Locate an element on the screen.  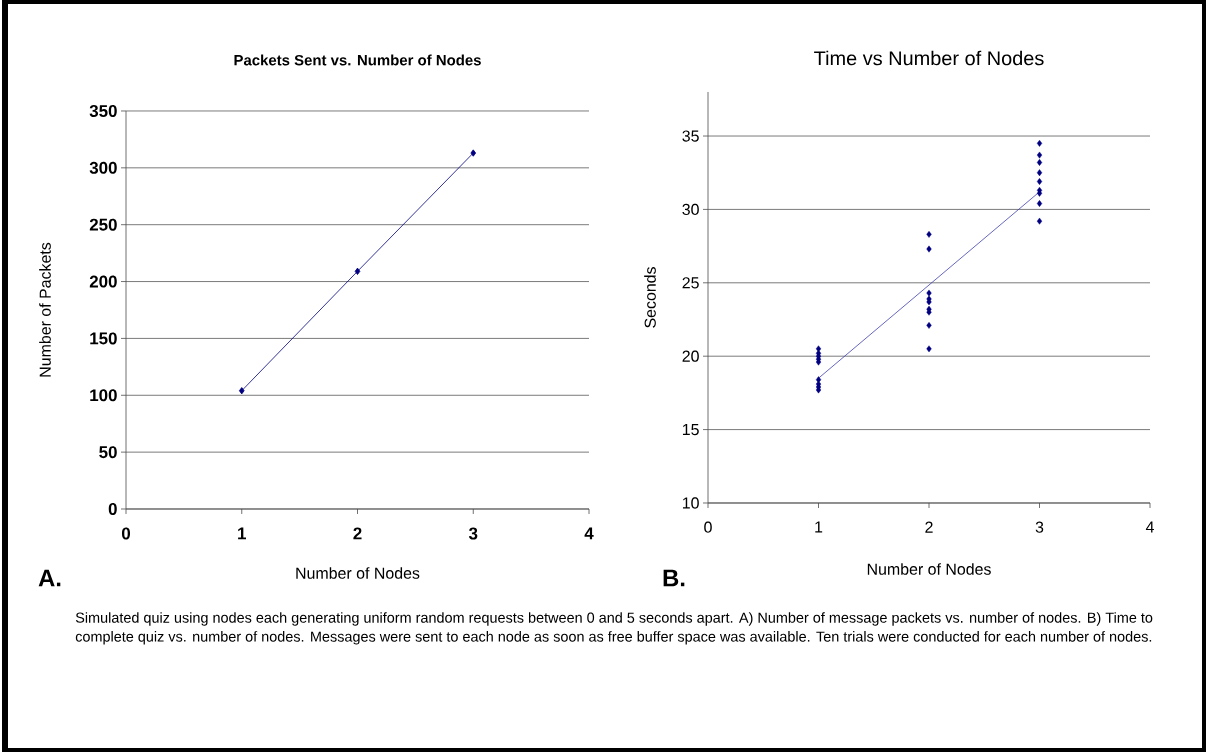
y-tick-label: 200 is located at coordinates (103, 281).